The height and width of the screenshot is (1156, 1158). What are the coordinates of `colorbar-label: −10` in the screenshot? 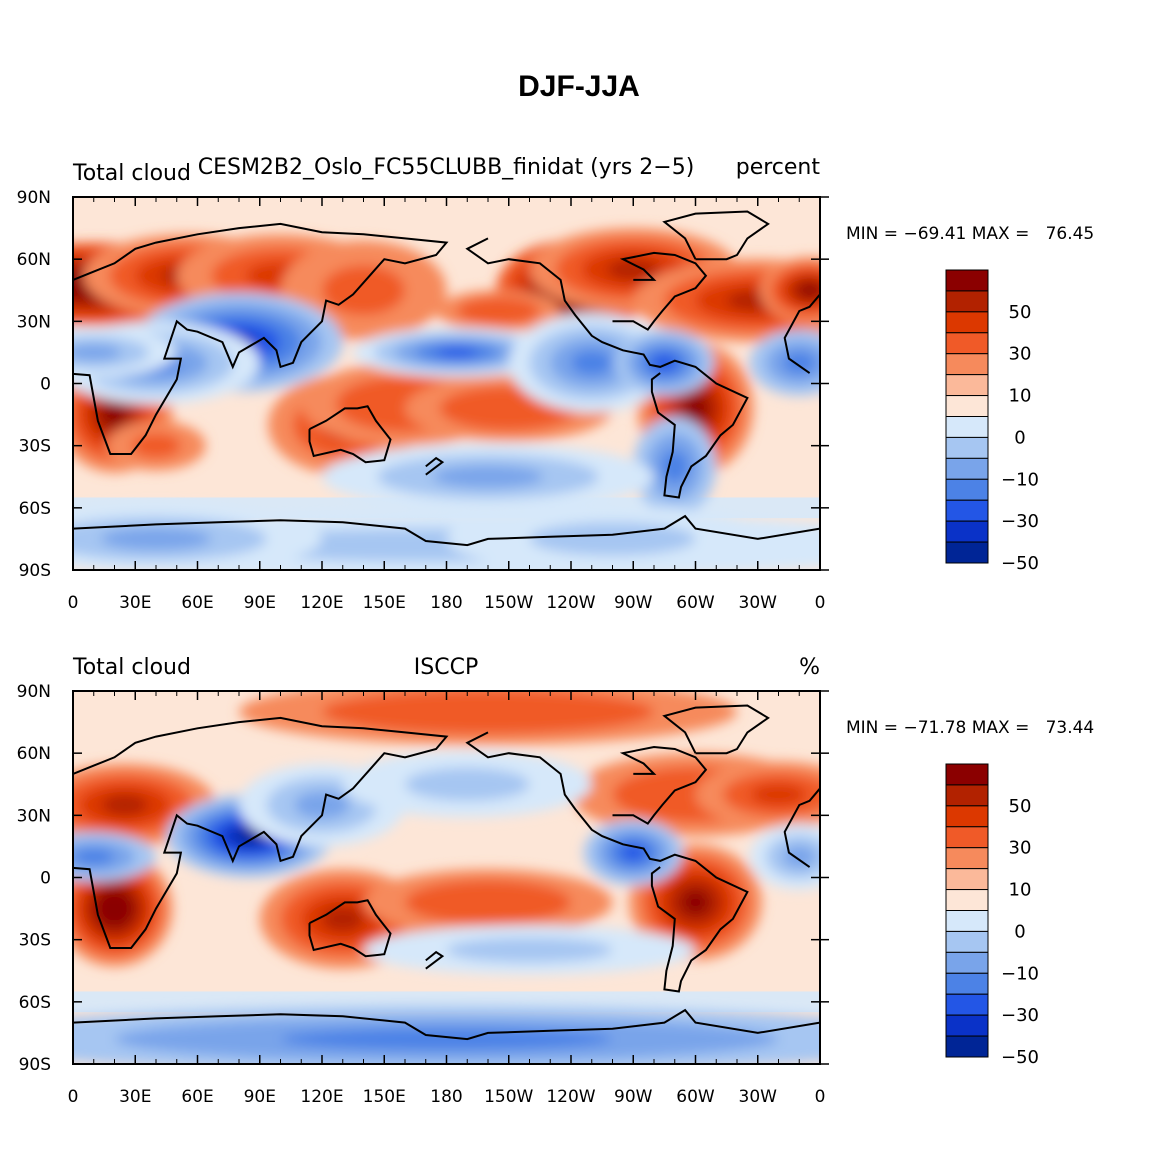 It's located at (1020, 973).